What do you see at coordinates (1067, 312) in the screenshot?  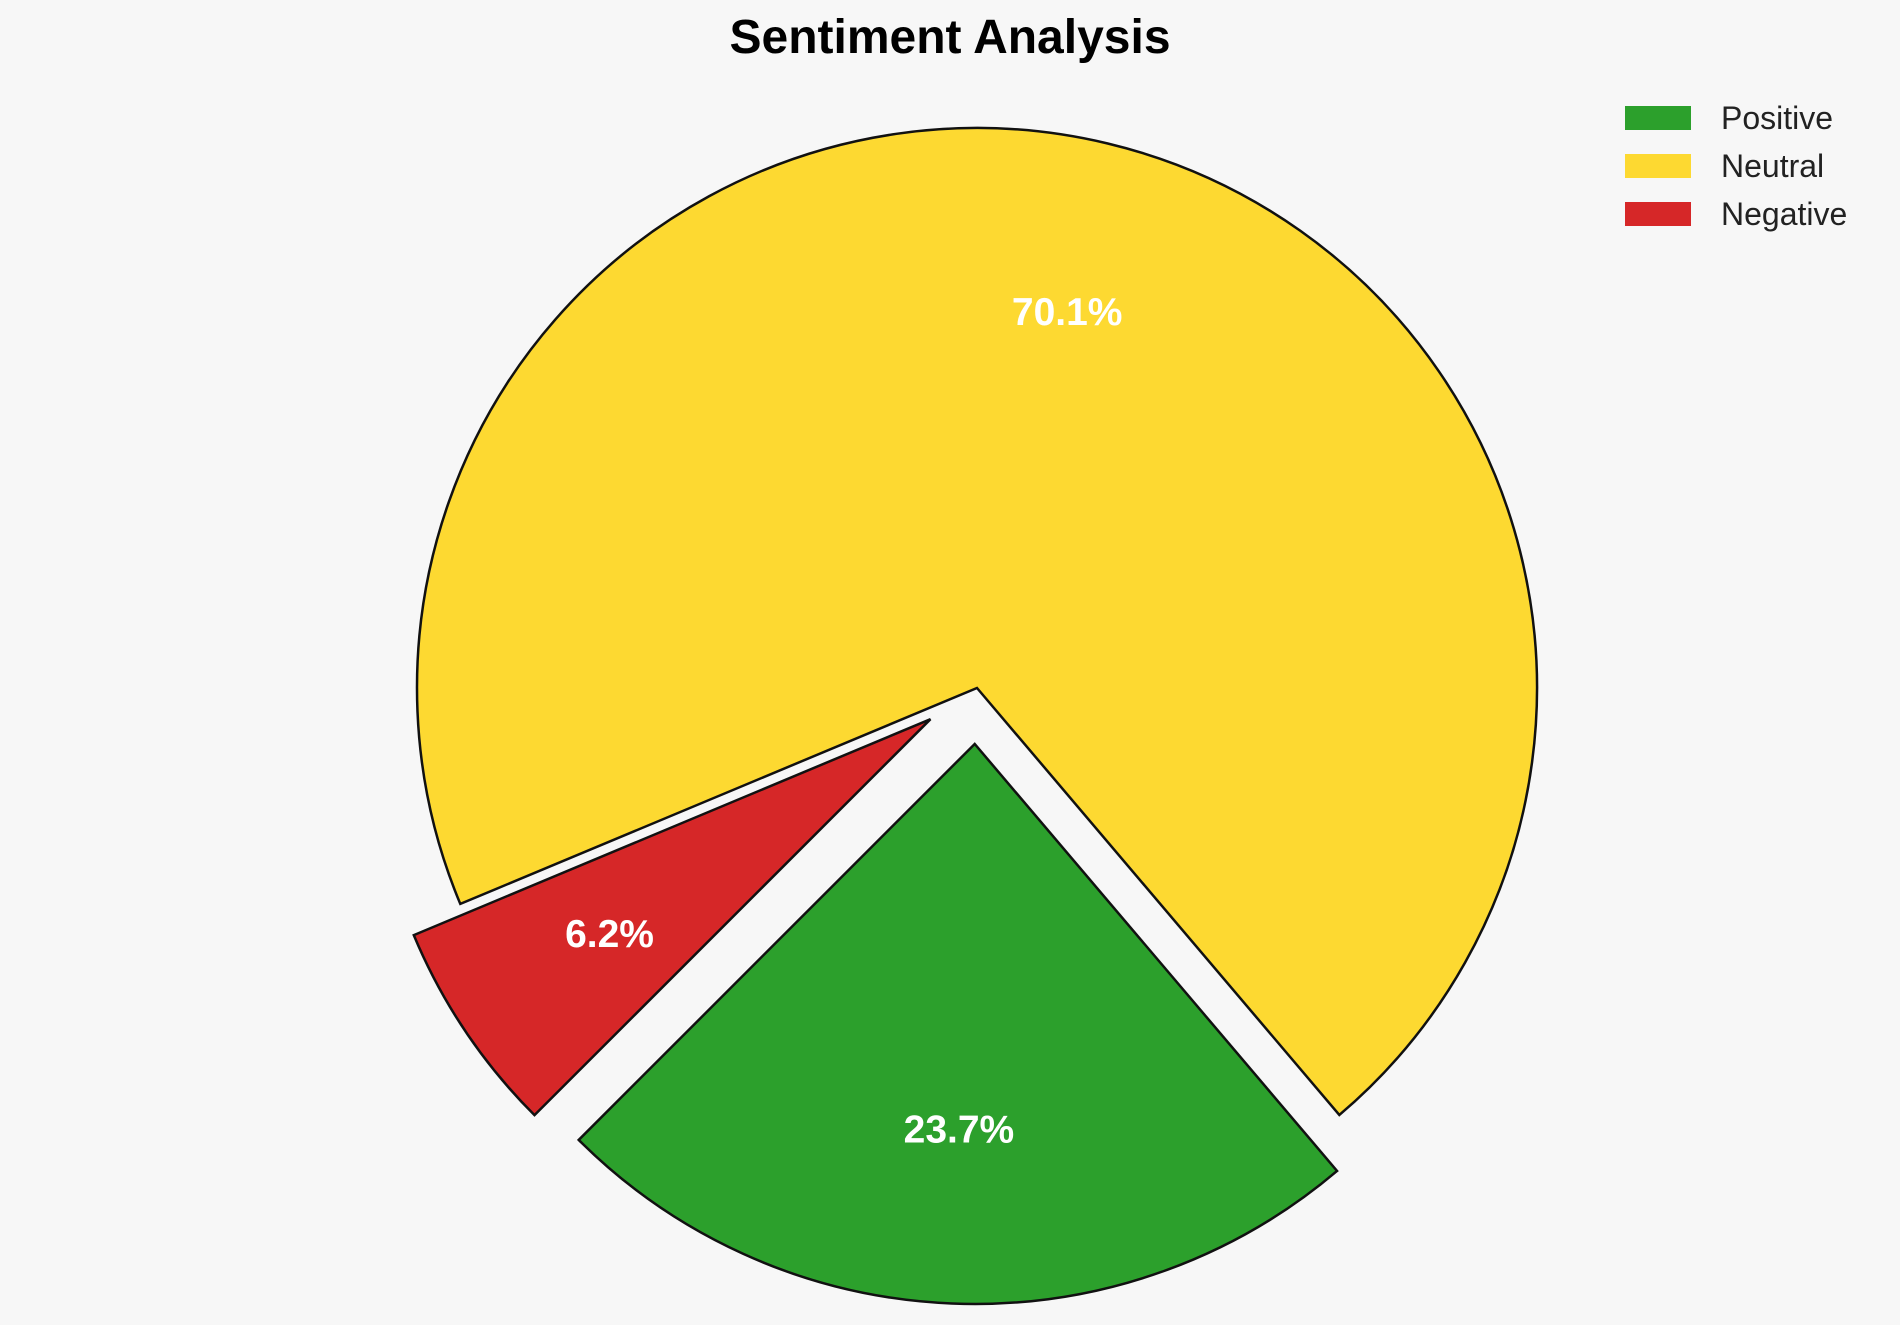 I see `slice-label-neutral: 70.1%` at bounding box center [1067, 312].